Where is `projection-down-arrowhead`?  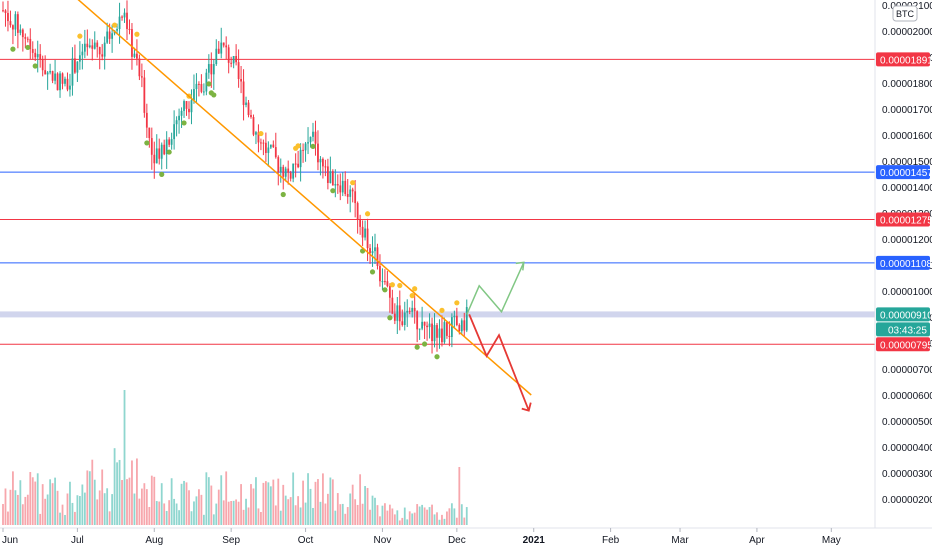 projection-down-arrowhead is located at coordinates (526, 407).